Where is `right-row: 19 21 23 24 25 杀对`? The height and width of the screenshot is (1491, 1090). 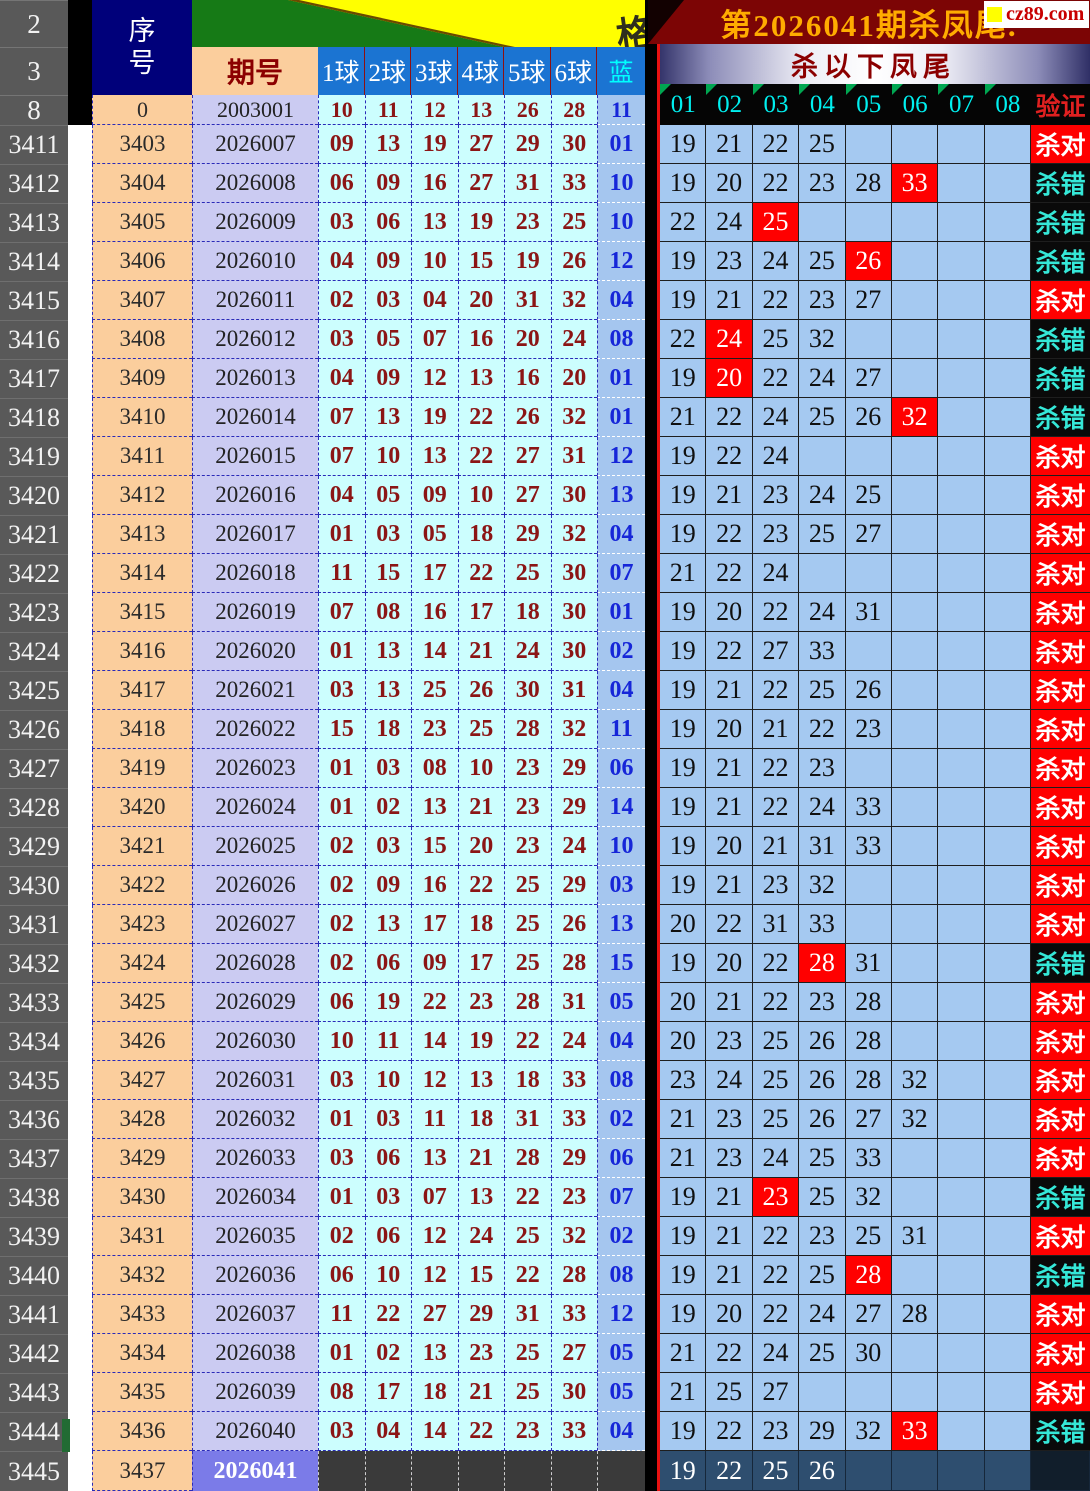 right-row: 19 21 23 24 25 杀对 is located at coordinates (875, 495).